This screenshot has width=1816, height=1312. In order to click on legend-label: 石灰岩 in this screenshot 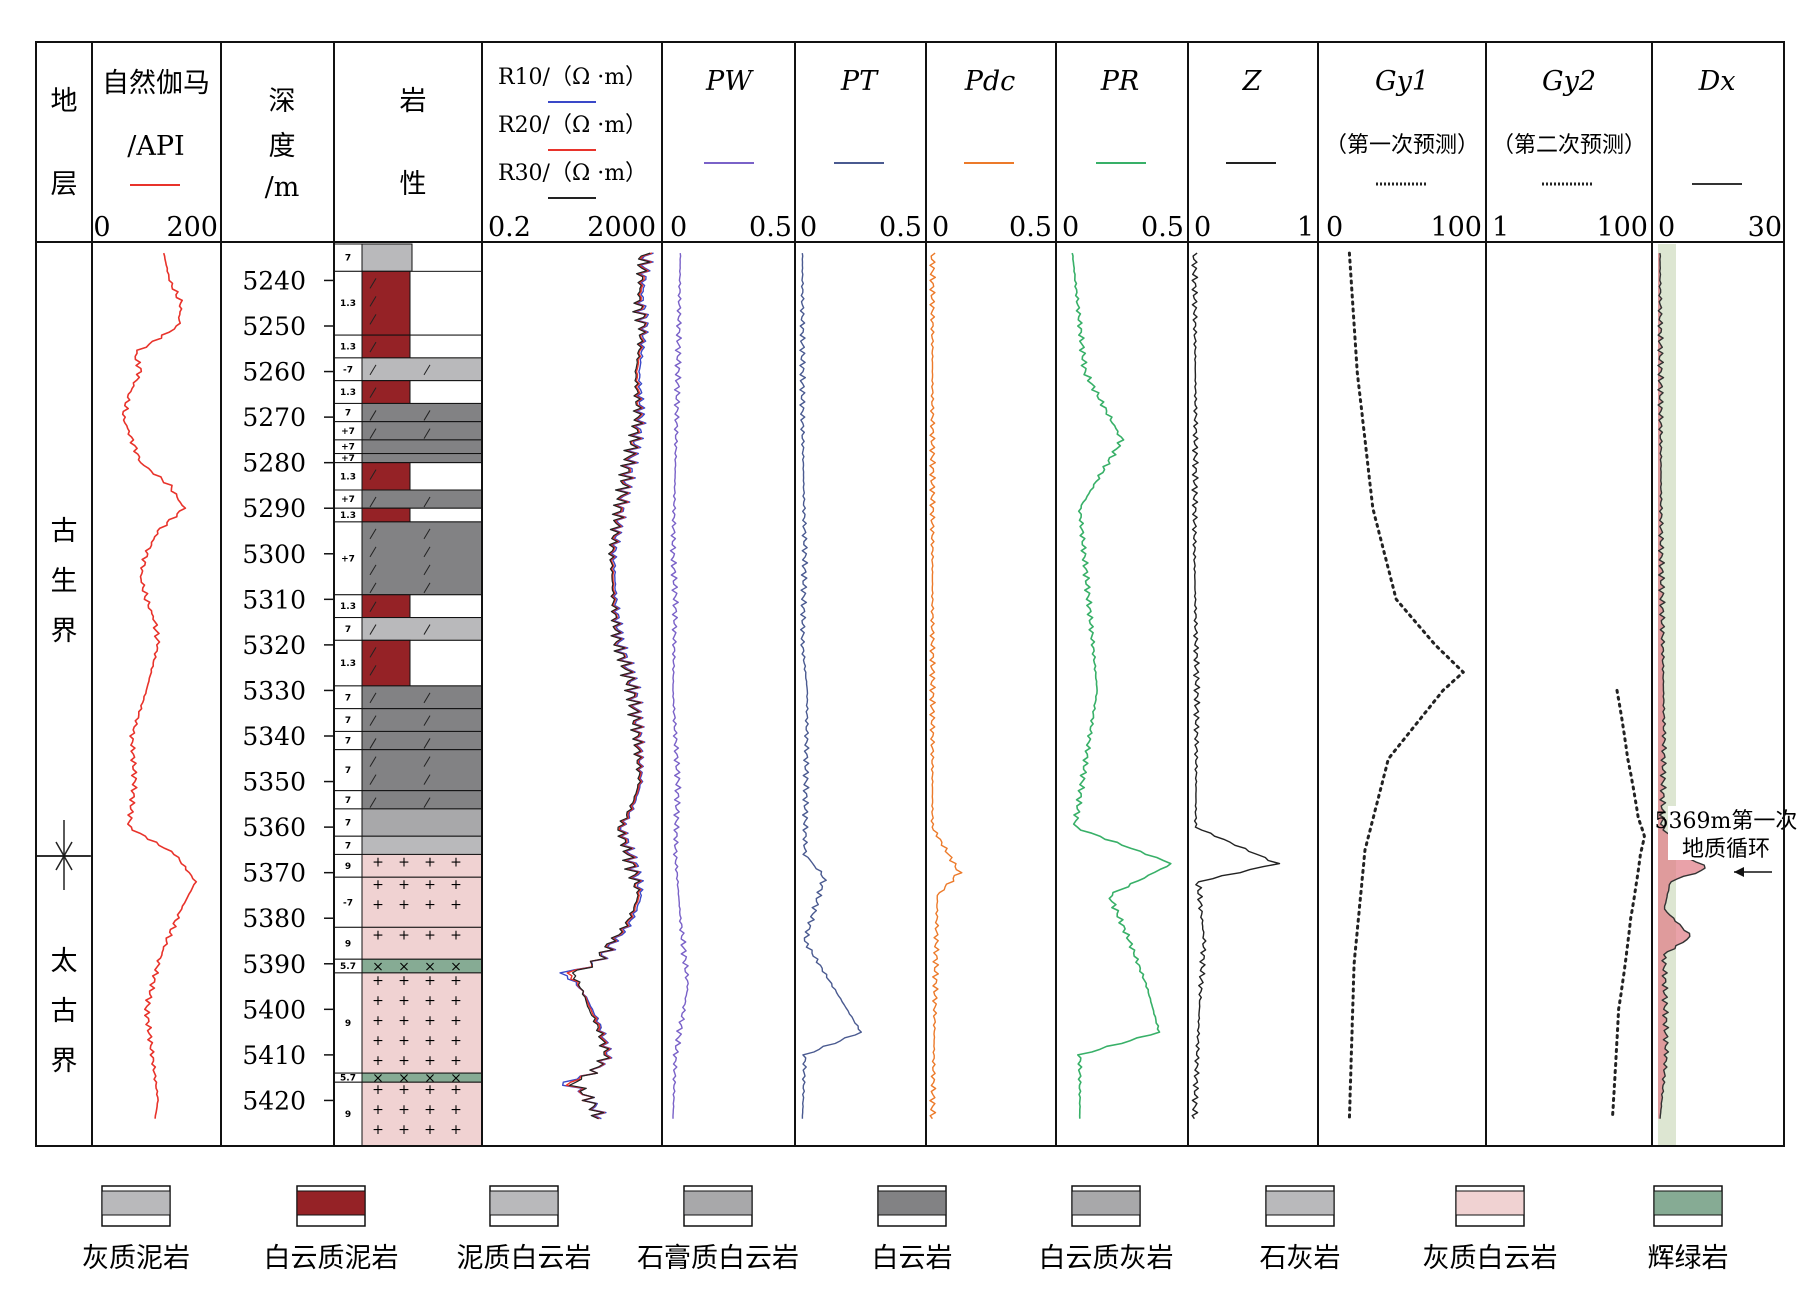, I will do `click(1300, 1258)`.